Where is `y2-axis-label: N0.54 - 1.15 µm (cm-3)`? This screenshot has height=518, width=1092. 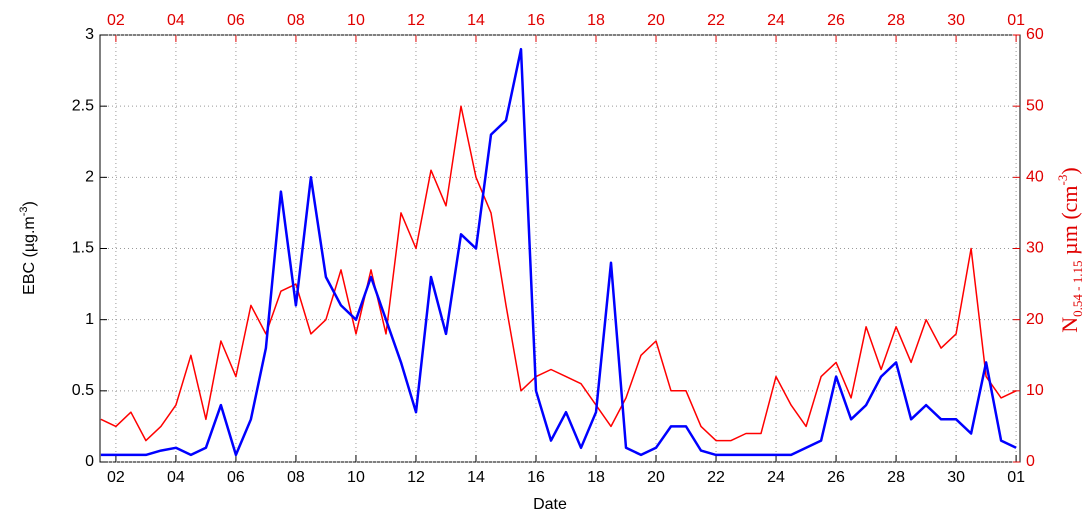
y2-axis-label: N0.54 - 1.15 µm (cm-3) is located at coordinates (1070, 249).